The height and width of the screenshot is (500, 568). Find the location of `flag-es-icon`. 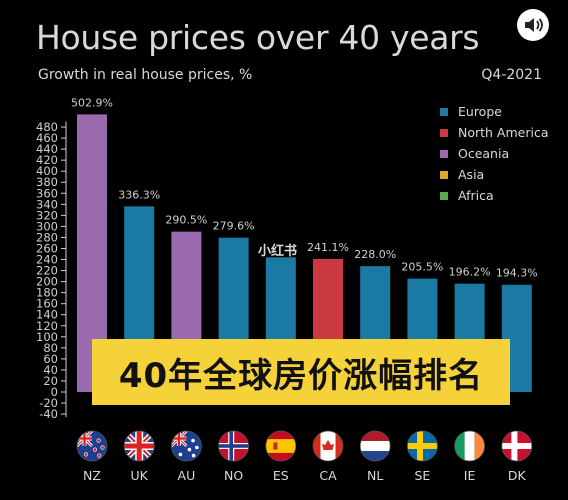

flag-es-icon is located at coordinates (280, 446).